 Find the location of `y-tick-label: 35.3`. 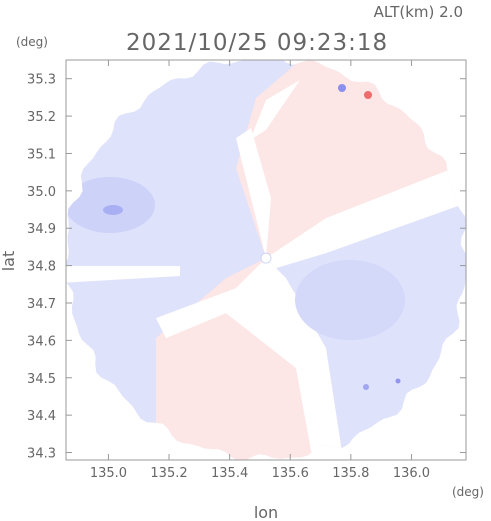

y-tick-label: 35.3 is located at coordinates (41, 80).